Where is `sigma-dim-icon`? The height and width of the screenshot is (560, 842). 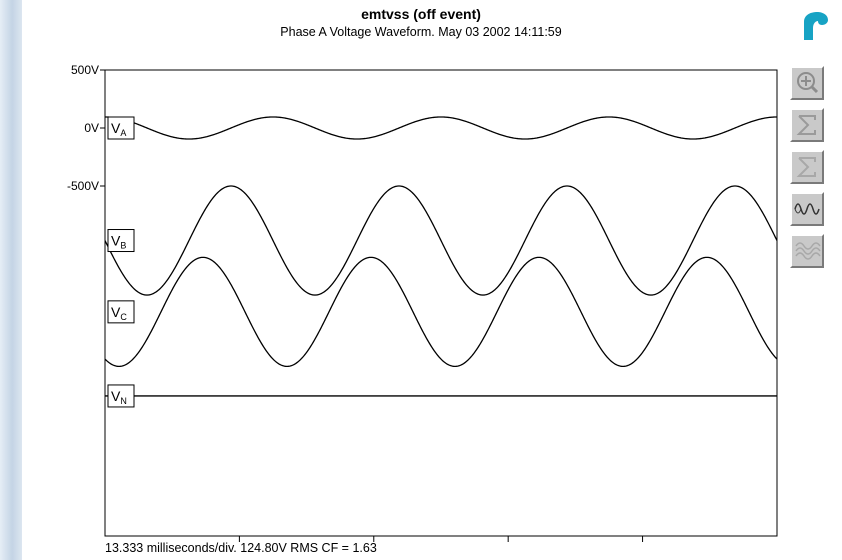
sigma-dim-icon is located at coordinates (806, 167).